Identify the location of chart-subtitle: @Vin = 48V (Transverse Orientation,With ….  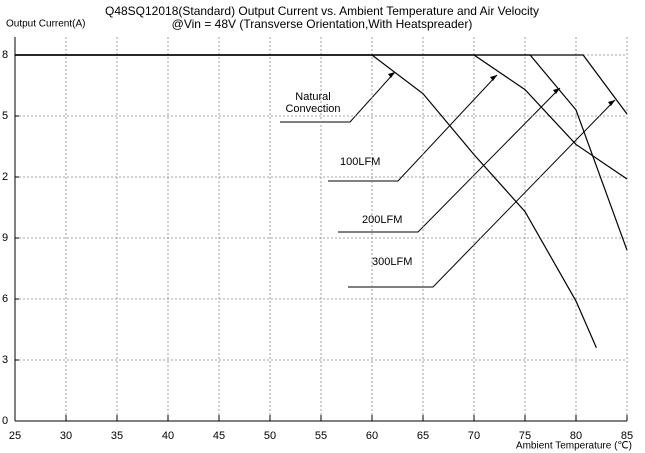
(322, 24).